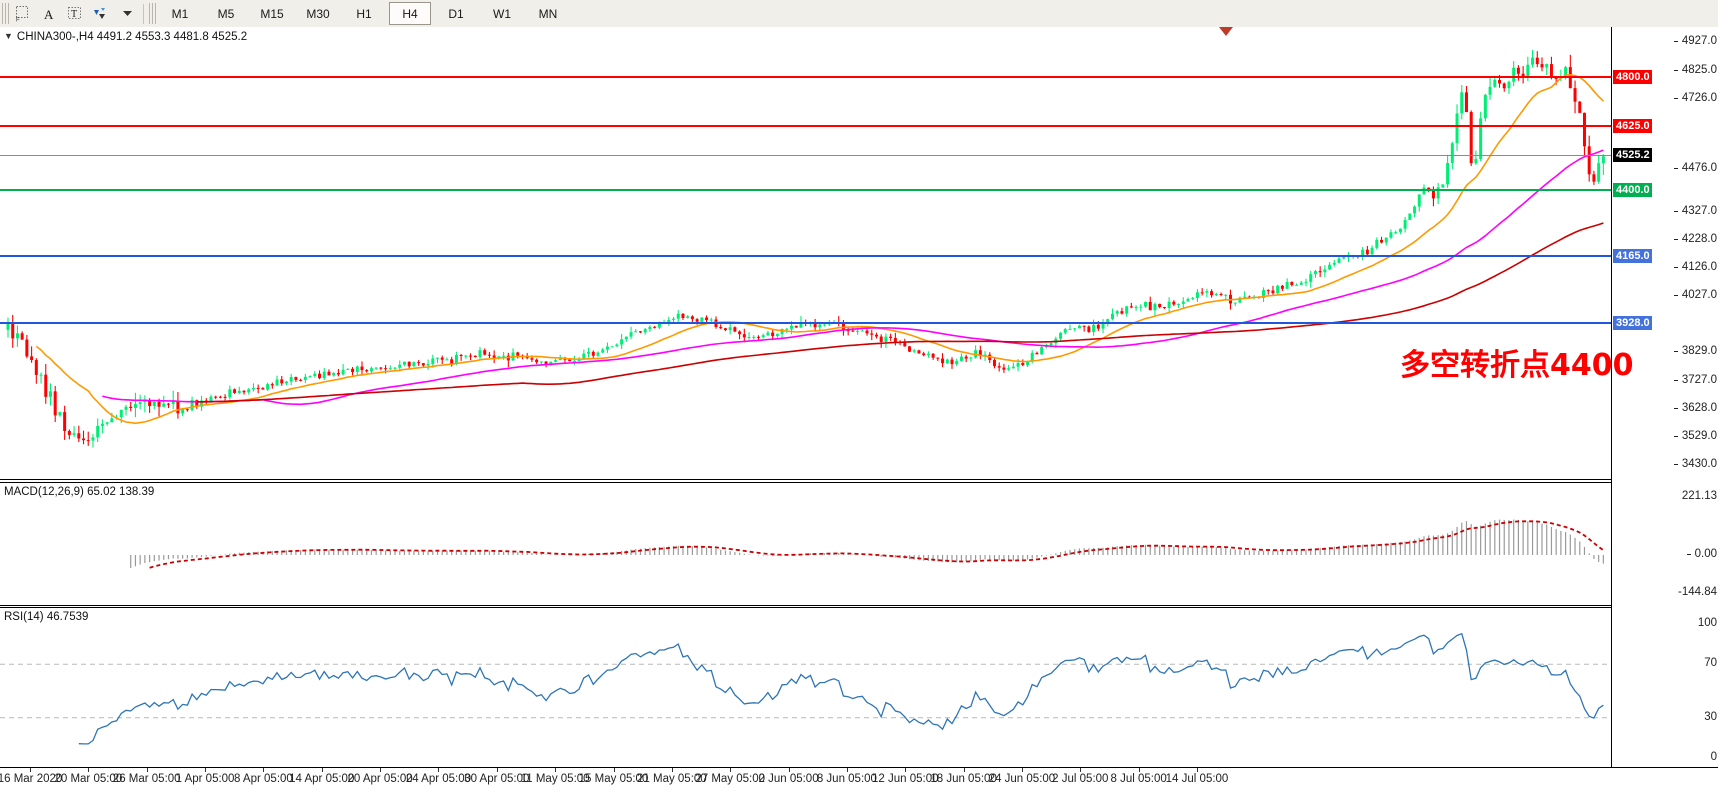 This screenshot has height=793, width=1718. What do you see at coordinates (1695, 267) in the screenshot?
I see `price-axis-tick: 4126.0` at bounding box center [1695, 267].